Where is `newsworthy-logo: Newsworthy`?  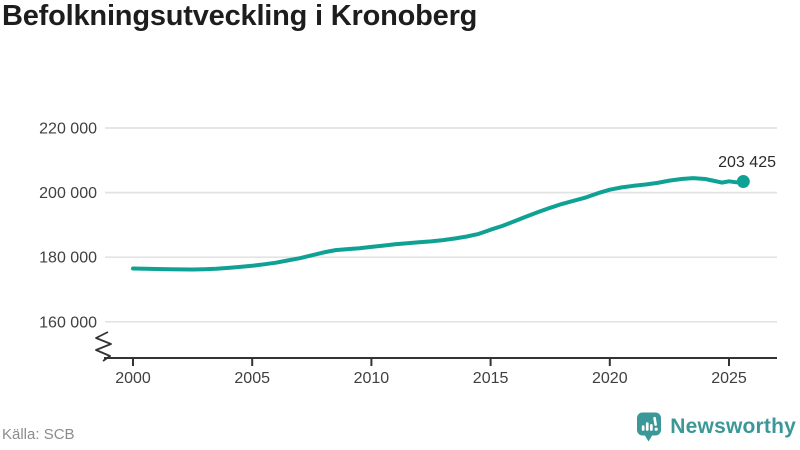 newsworthy-logo: Newsworthy is located at coordinates (715, 427).